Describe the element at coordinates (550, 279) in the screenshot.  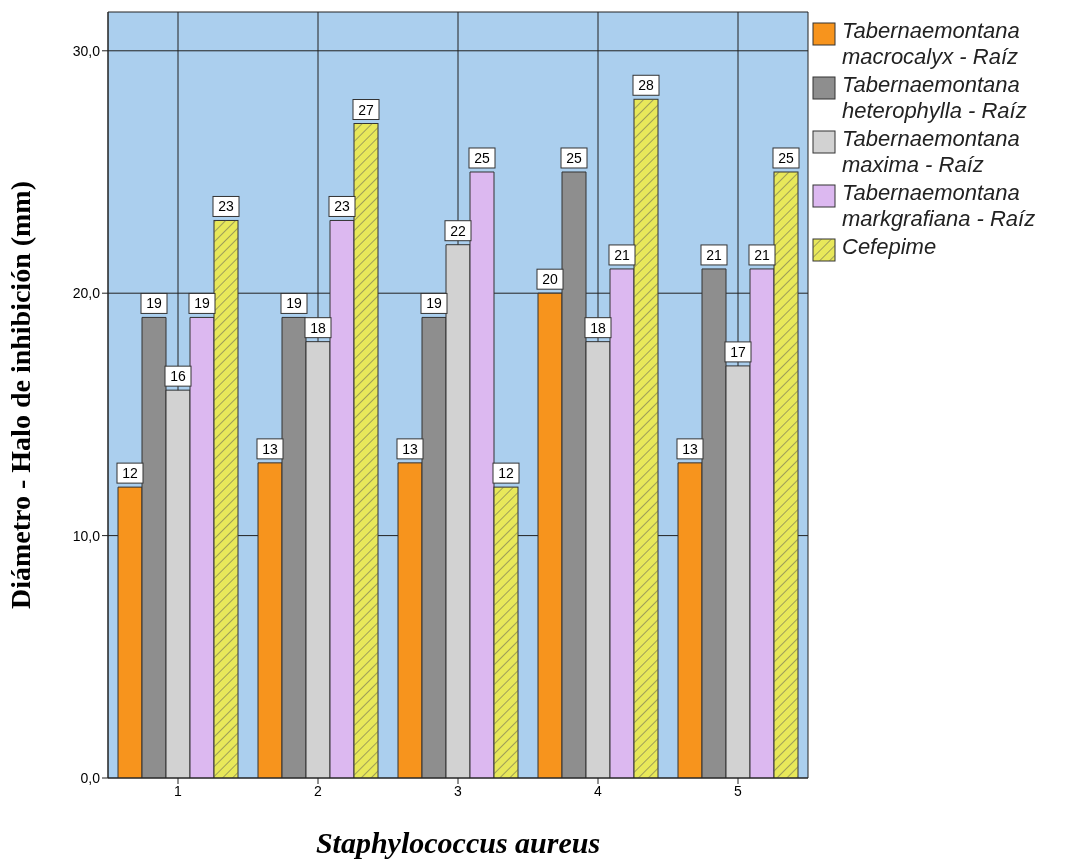
I see `data-label: 20` at that location.